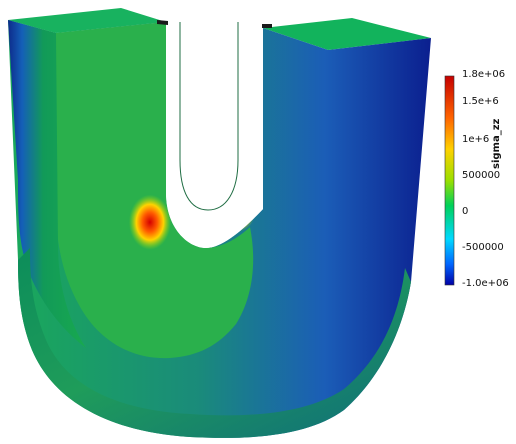 This screenshot has width=516, height=444. What do you see at coordinates (209, 116) in the screenshot?
I see `inner-slot-outline` at bounding box center [209, 116].